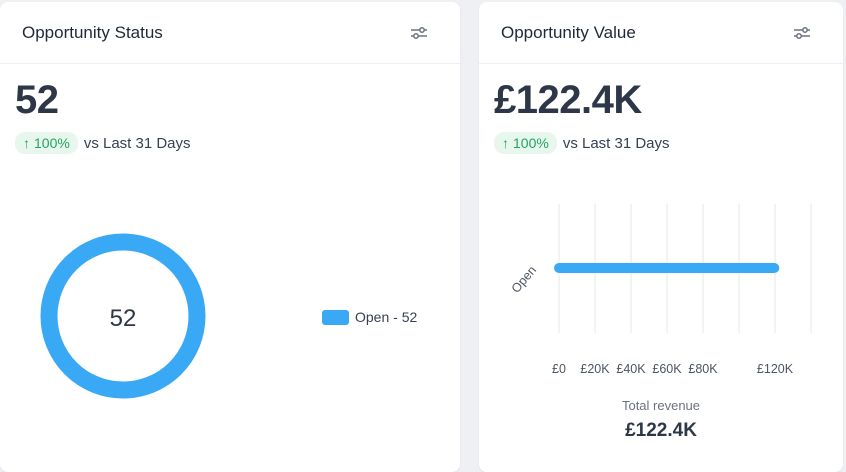 Image resolution: width=846 pixels, height=472 pixels. I want to click on y-axis-labels: Open, so click(524, 279).